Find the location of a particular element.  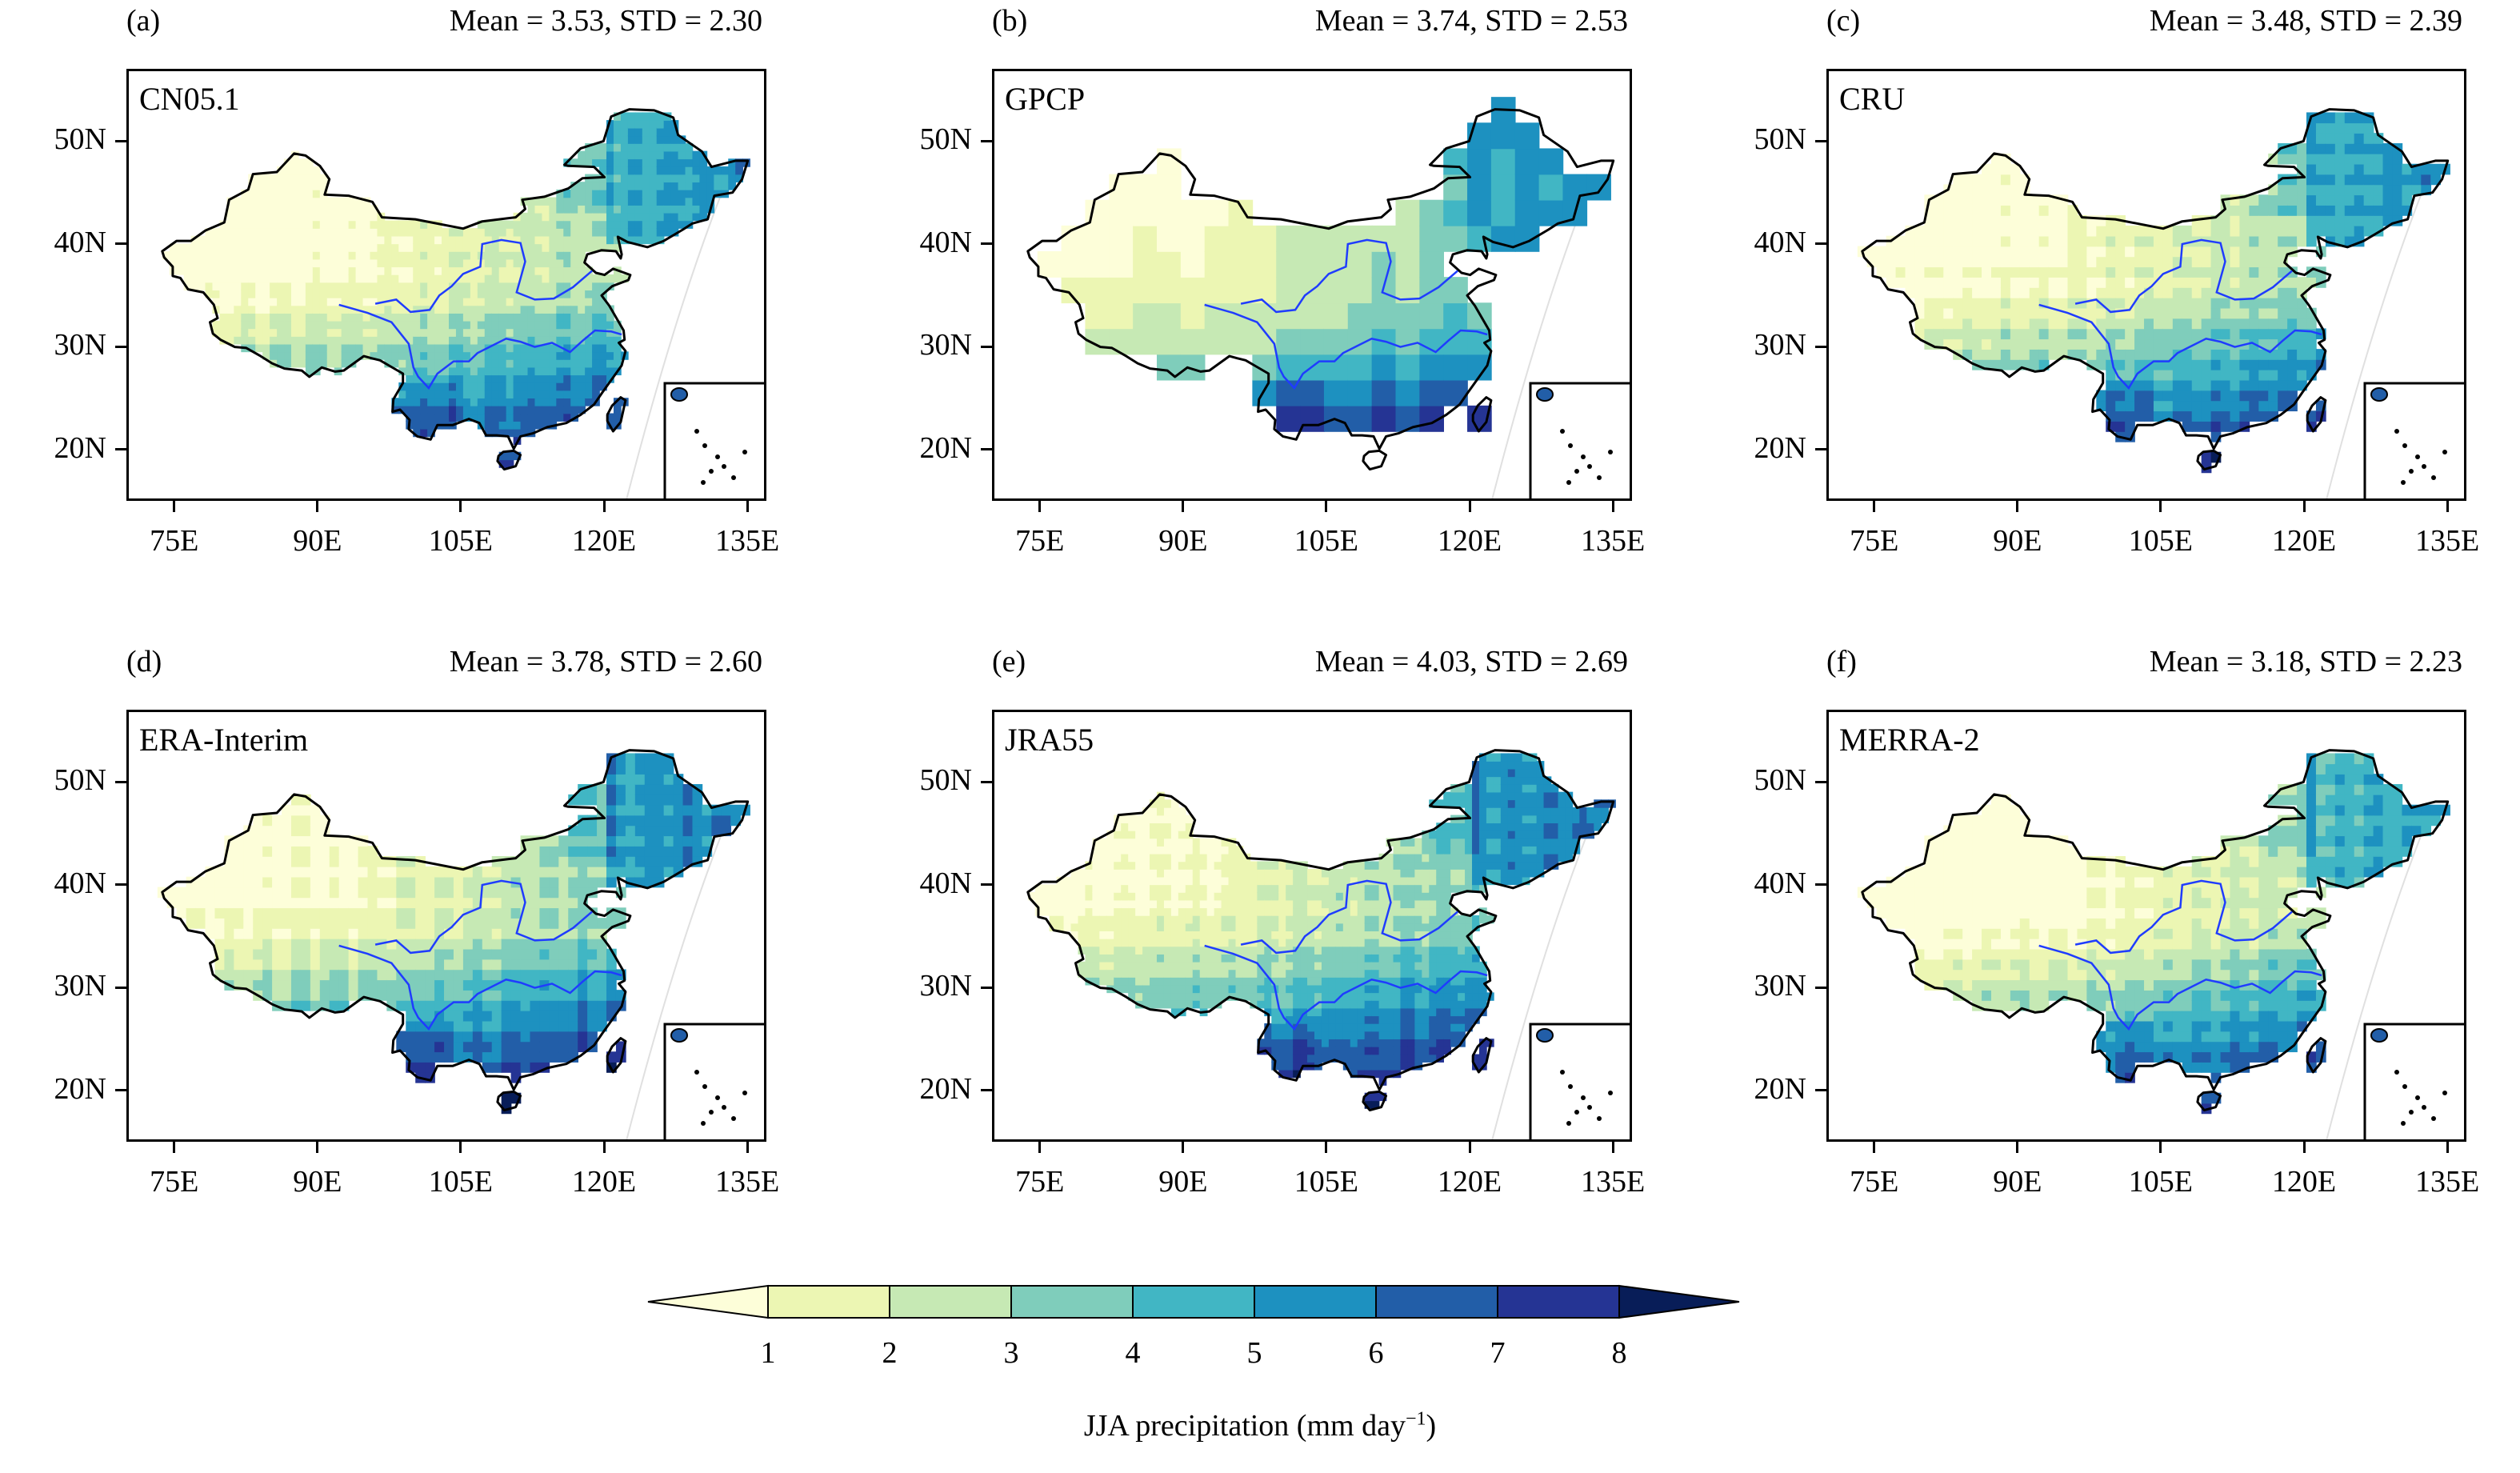

lat-tick is located at coordinates (120, 885).